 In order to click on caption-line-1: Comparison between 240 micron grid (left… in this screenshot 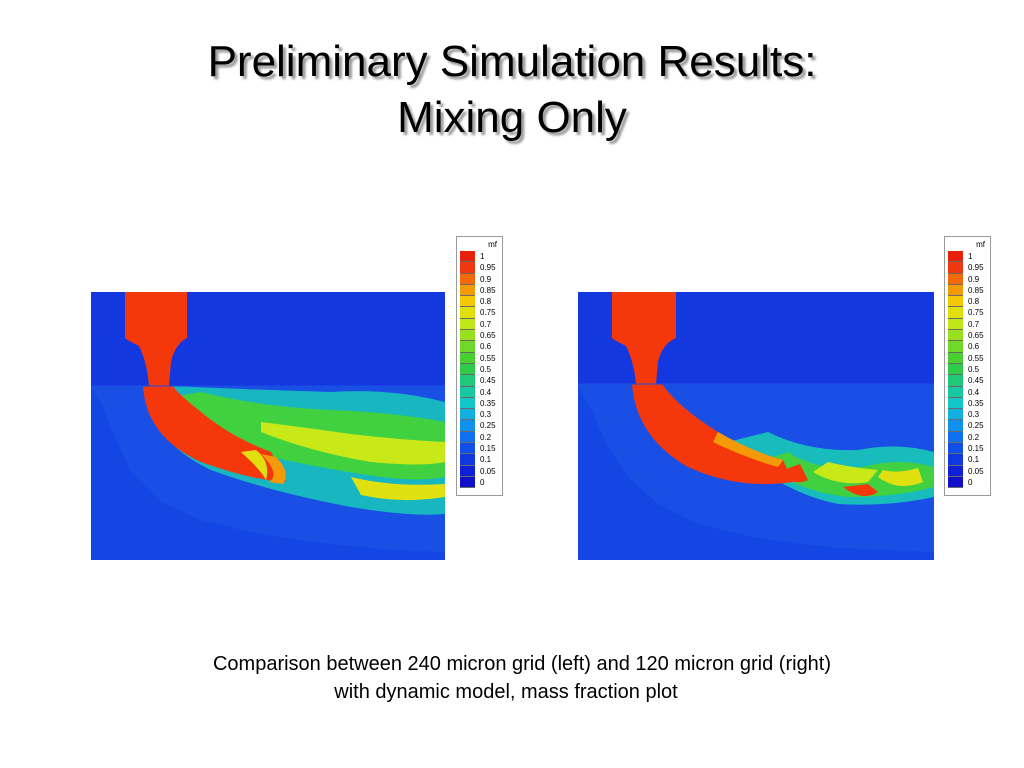, I will do `click(522, 664)`.